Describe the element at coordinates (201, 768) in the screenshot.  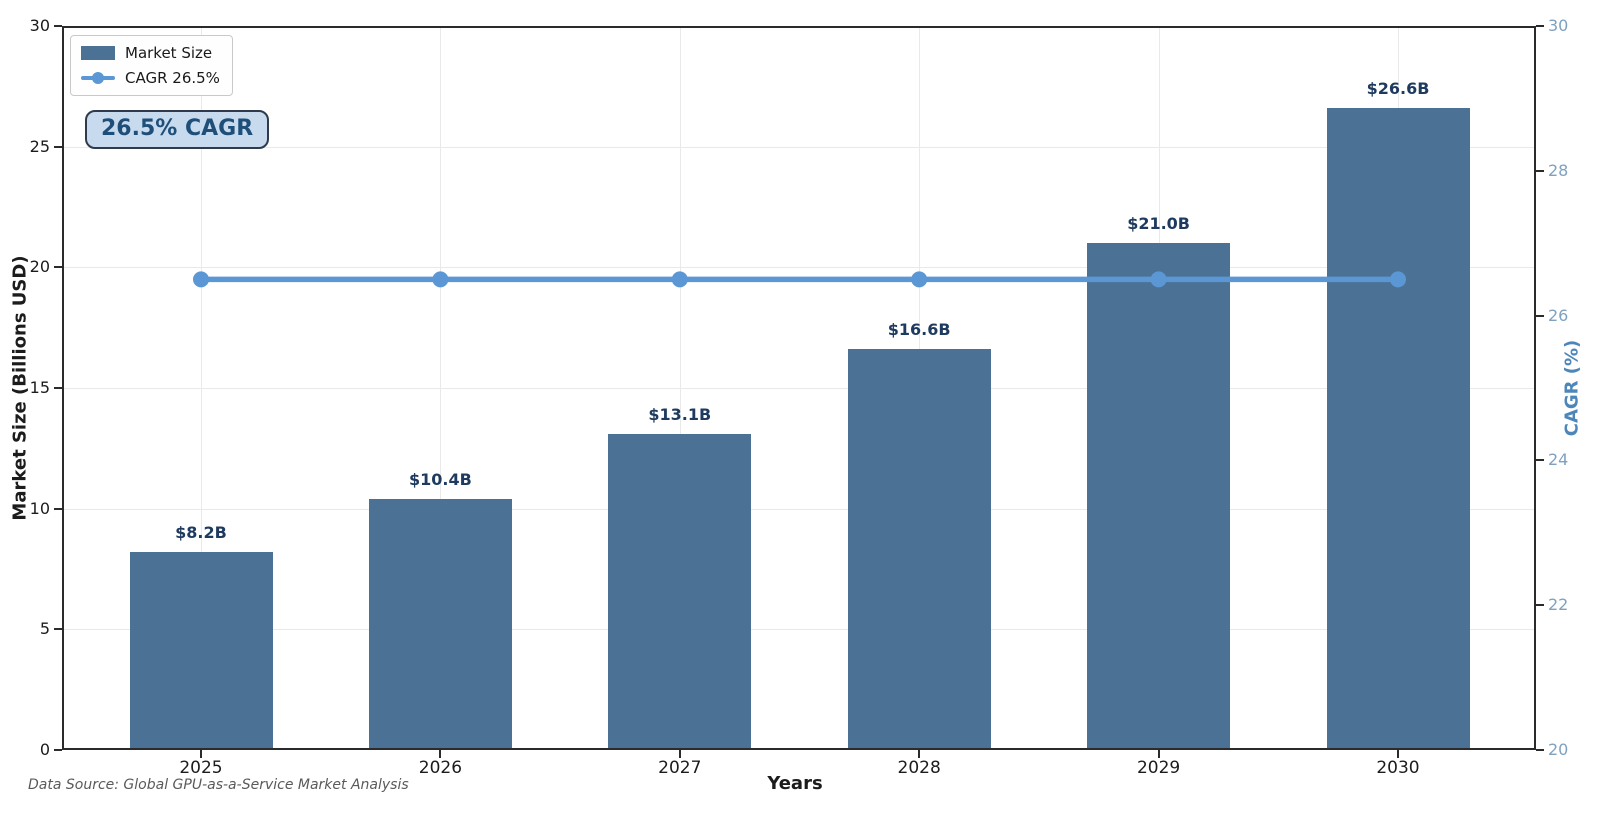
I see `x-tick-label: 2025` at that location.